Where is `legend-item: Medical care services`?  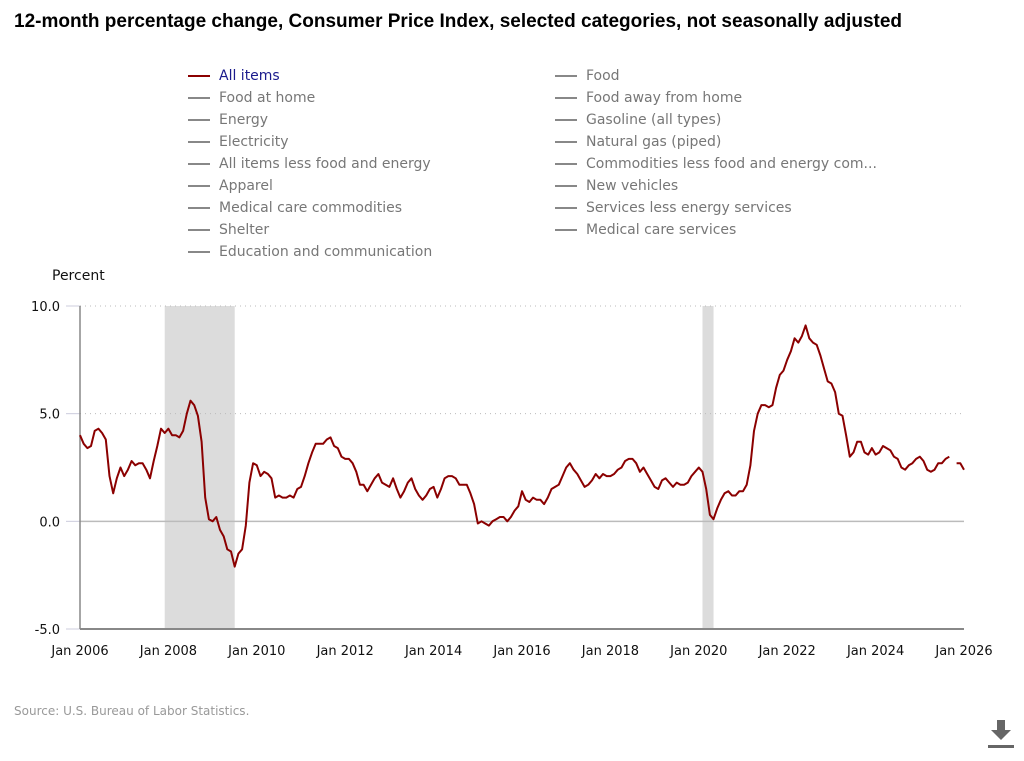
legend-item: Medical care services is located at coordinates (645, 230).